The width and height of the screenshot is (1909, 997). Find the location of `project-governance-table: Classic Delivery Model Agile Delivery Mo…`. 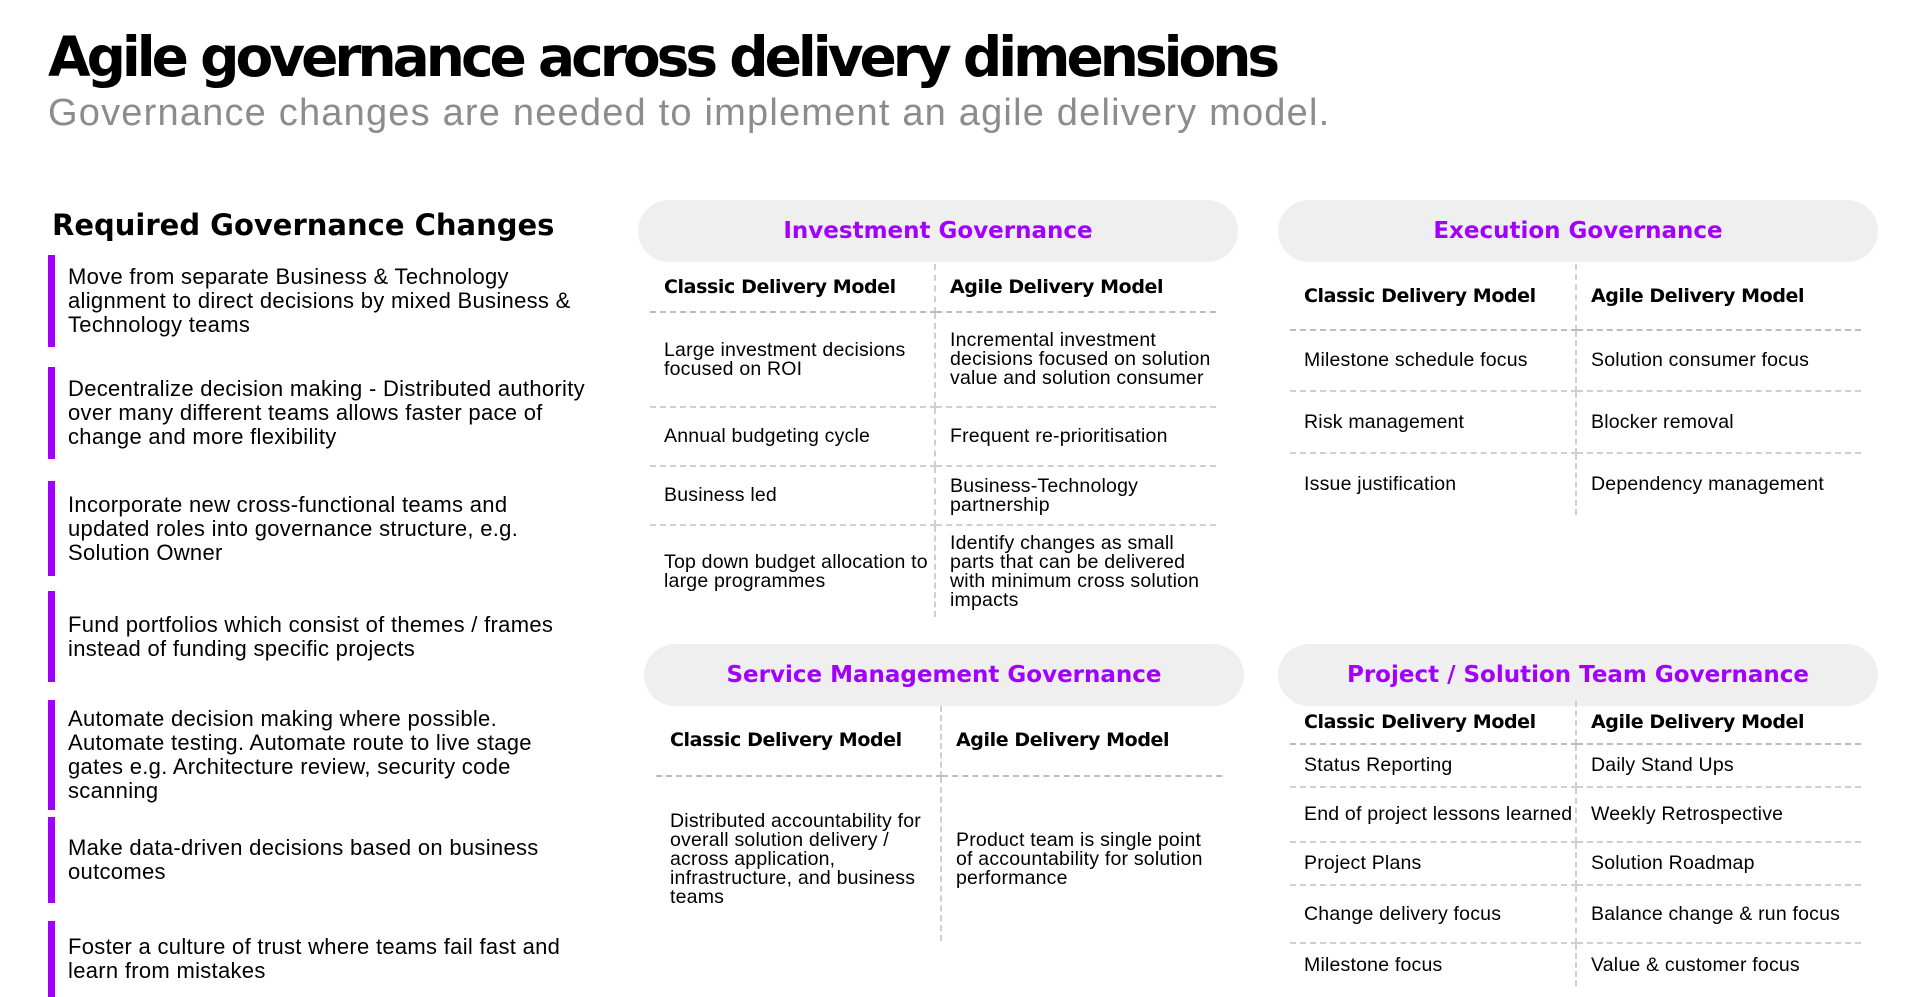

project-governance-table: Classic Delivery Model Agile Delivery Mo… is located at coordinates (1575, 843).